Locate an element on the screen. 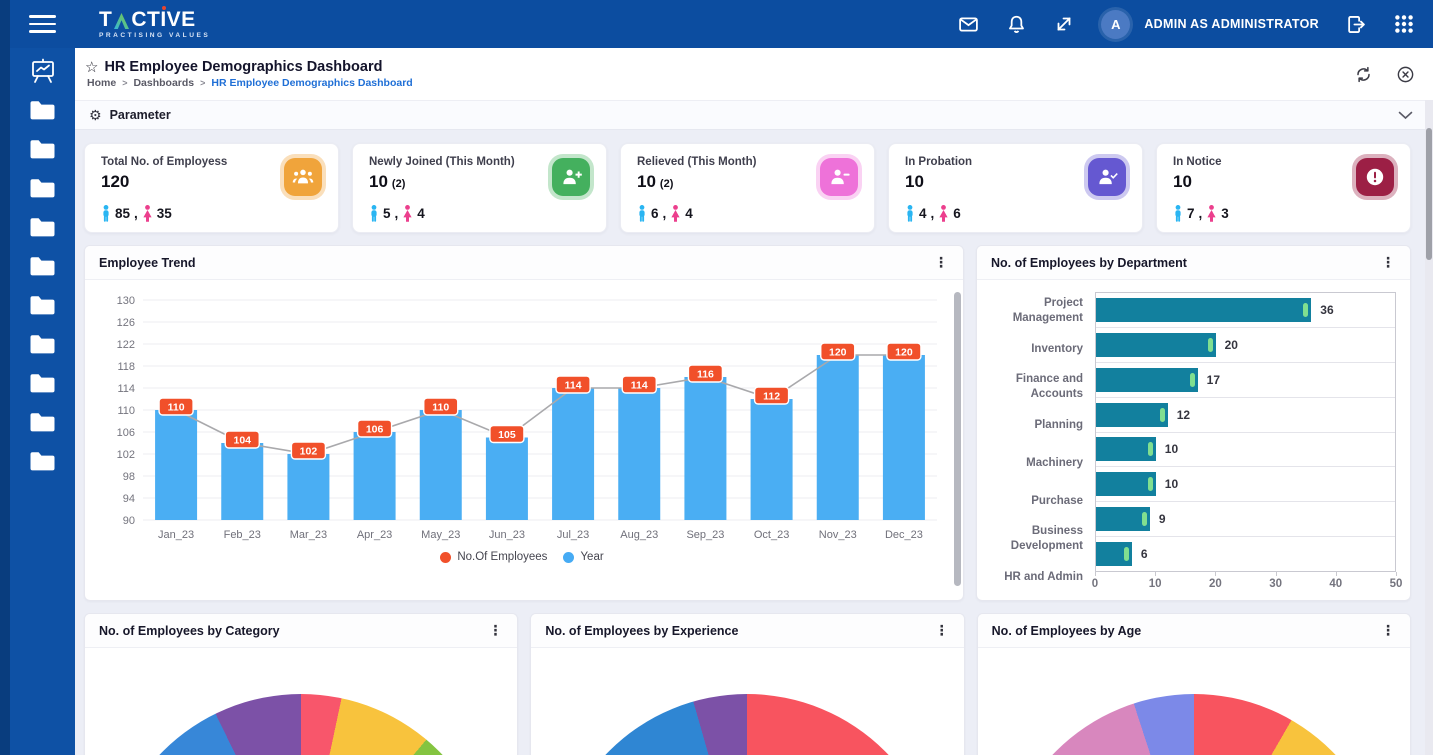 This screenshot has width=1433, height=755. dept-category-label: HR and Admin is located at coordinates (1043, 576).